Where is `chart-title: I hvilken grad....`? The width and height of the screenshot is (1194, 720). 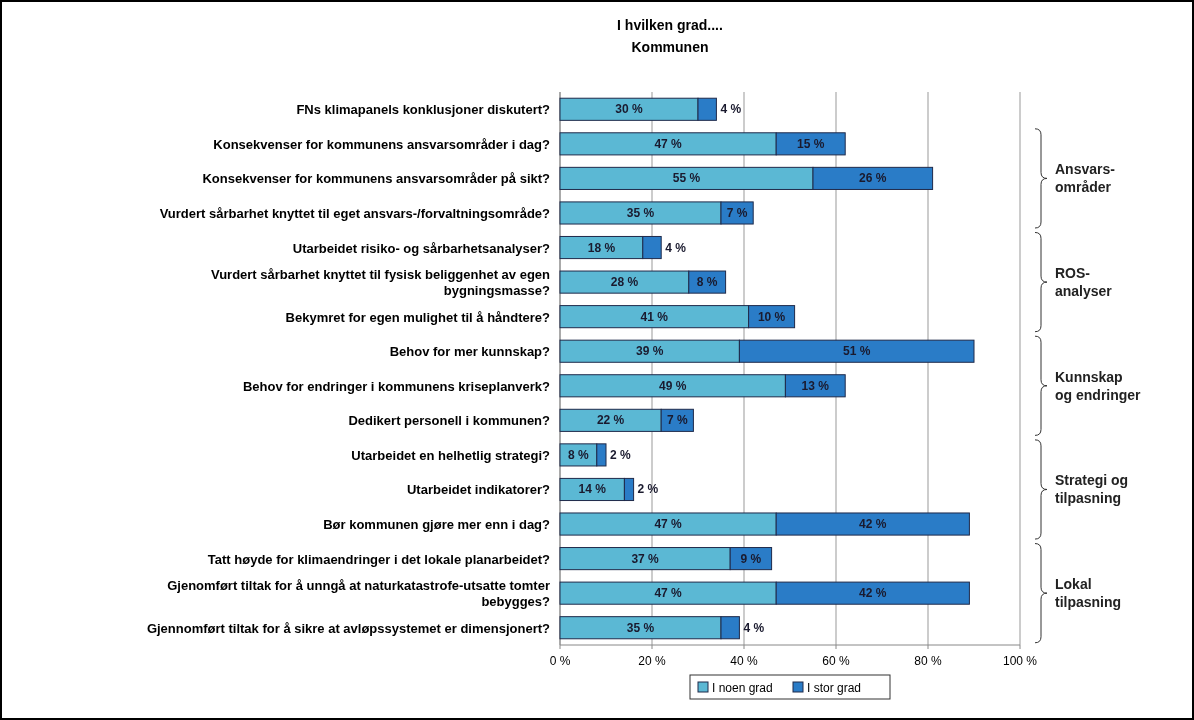
chart-title: I hvilken grad.... is located at coordinates (670, 25).